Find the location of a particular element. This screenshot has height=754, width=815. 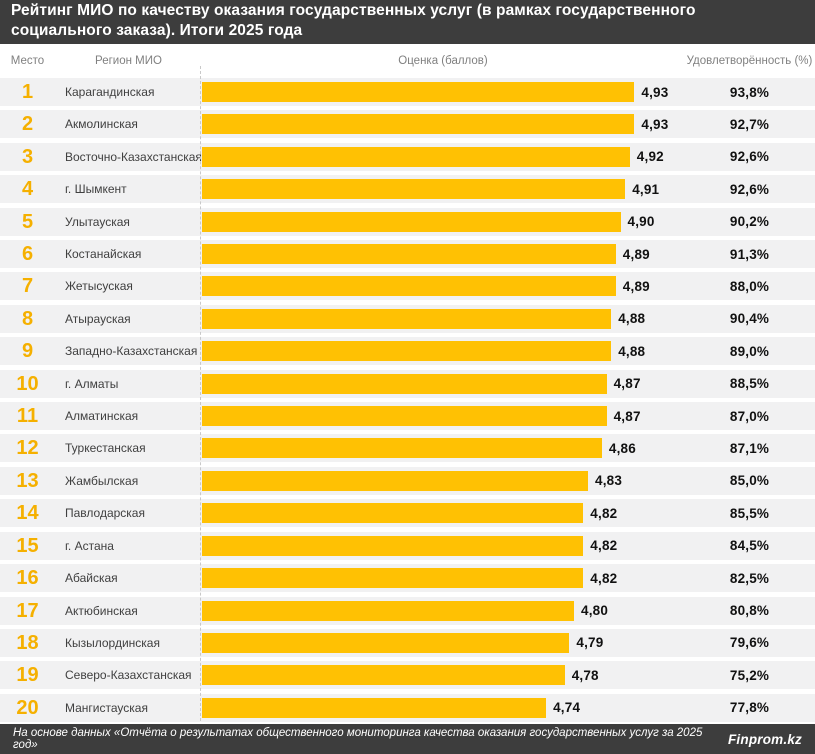

region-label: Актюбинская is located at coordinates (101, 610).